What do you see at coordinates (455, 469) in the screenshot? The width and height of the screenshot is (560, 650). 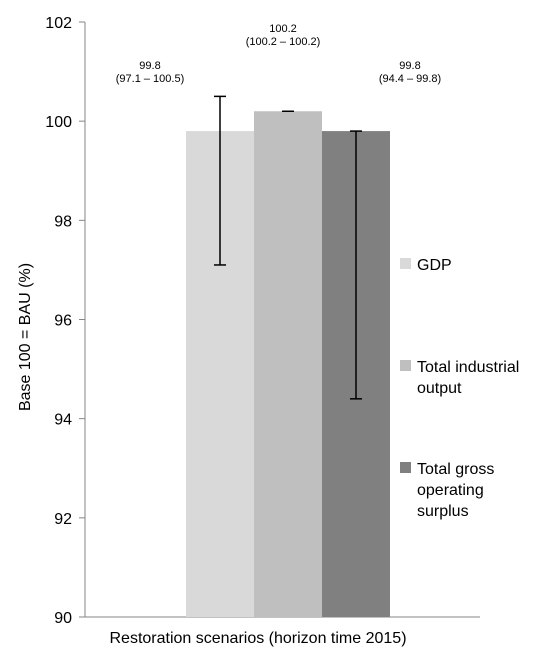 I see `legend-label: Total gross` at bounding box center [455, 469].